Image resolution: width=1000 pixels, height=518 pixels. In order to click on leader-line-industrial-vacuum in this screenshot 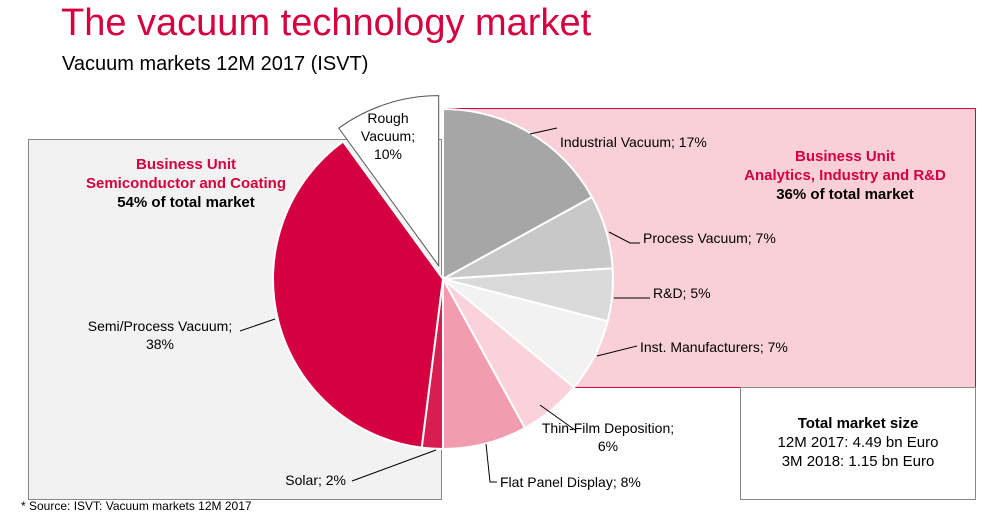, I will do `click(543, 131)`.